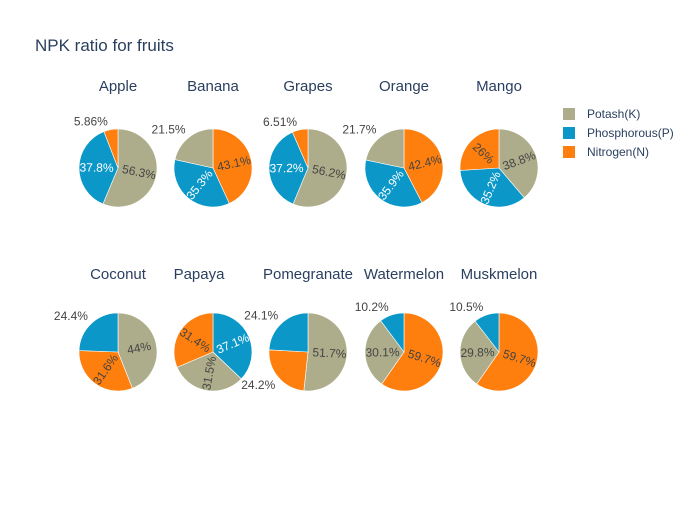 Image resolution: width=700 pixels, height=505 pixels. I want to click on slice-label-banana-potash-k: 21.5%, so click(169, 130).